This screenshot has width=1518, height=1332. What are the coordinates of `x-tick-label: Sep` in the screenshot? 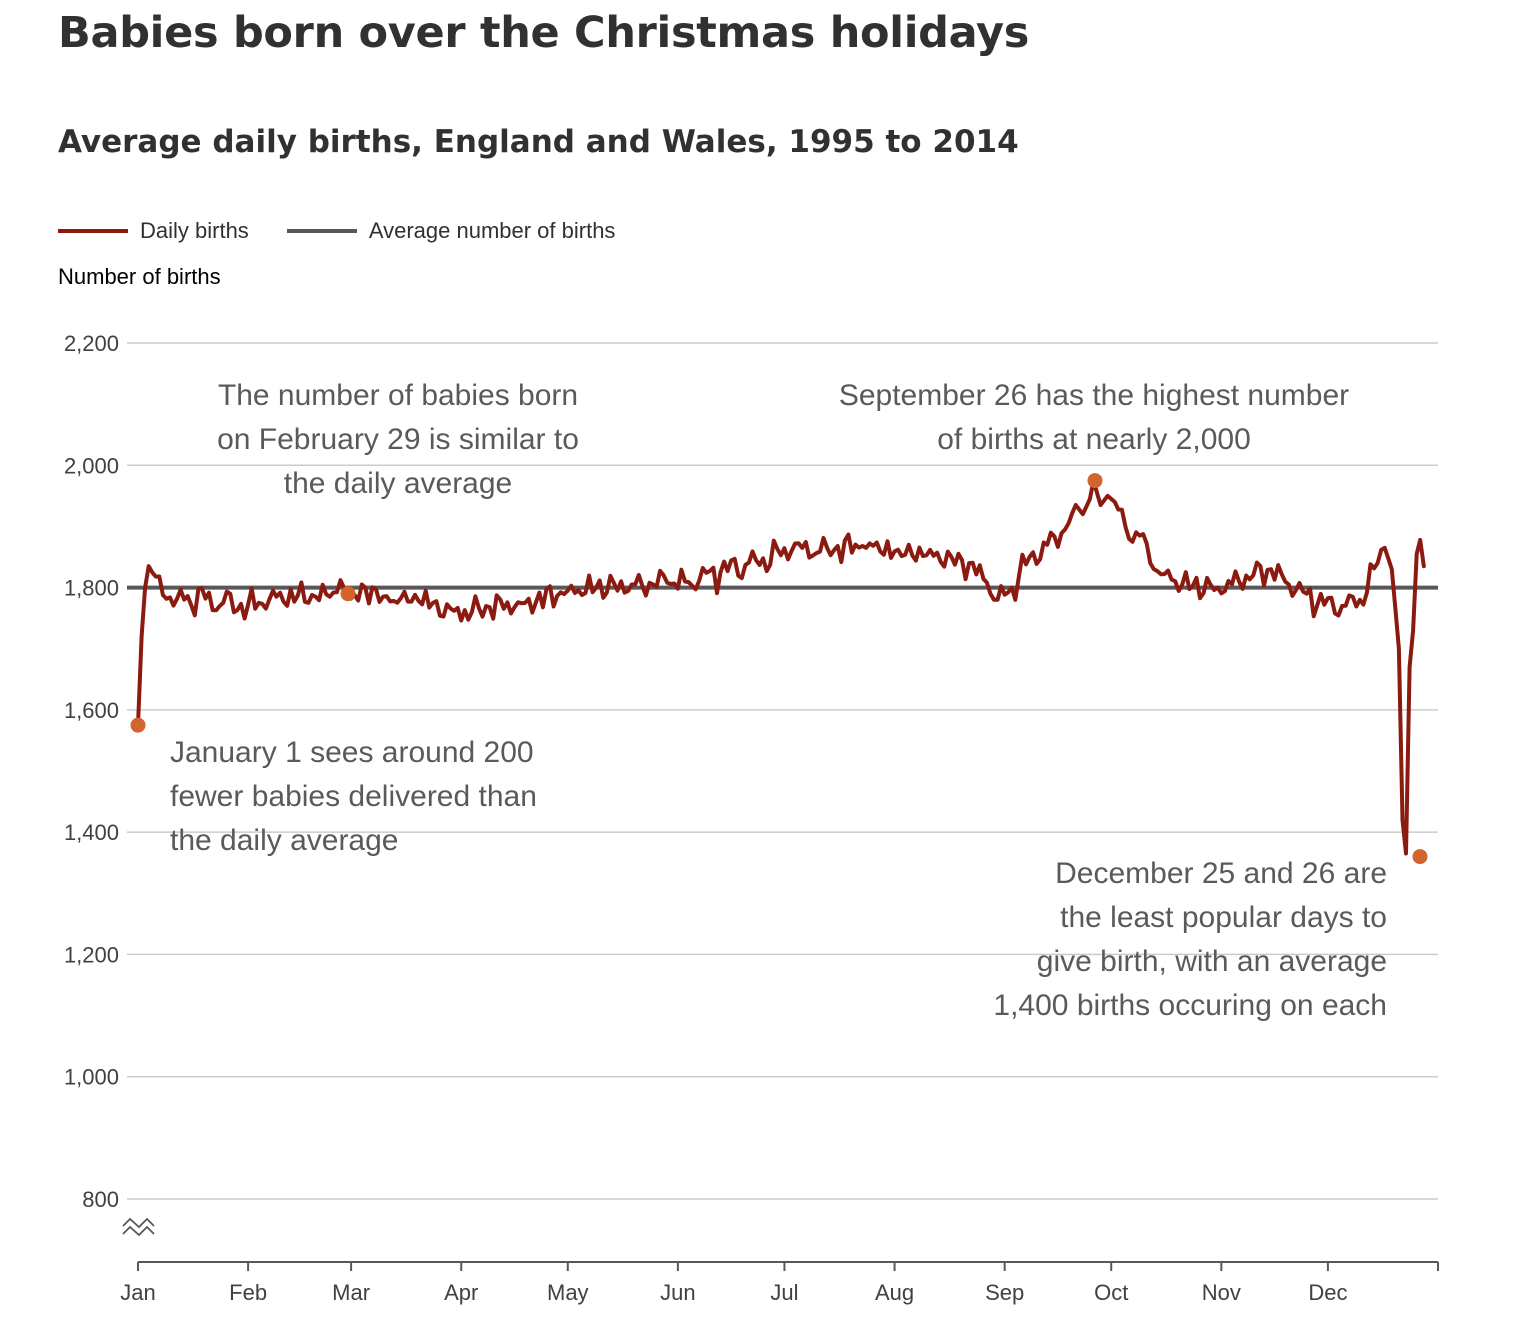 It's located at (1004, 1292).